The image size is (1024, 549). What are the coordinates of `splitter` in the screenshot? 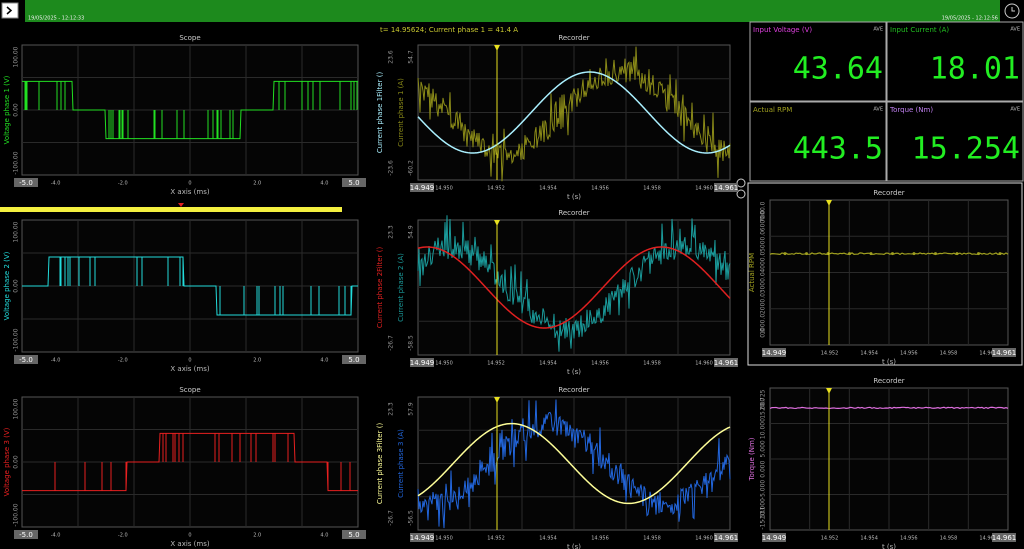 It's located at (171, 209).